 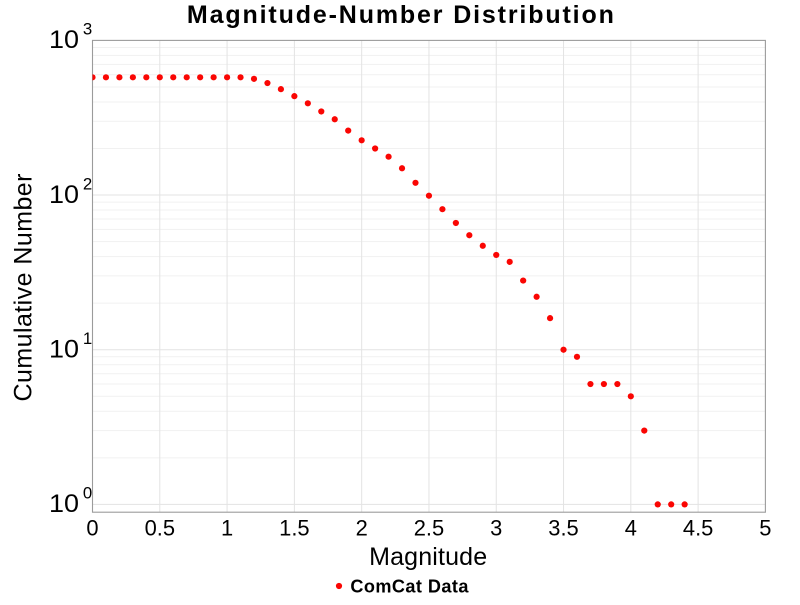 What do you see at coordinates (765, 527) in the screenshot?
I see `svg-text: 5` at bounding box center [765, 527].